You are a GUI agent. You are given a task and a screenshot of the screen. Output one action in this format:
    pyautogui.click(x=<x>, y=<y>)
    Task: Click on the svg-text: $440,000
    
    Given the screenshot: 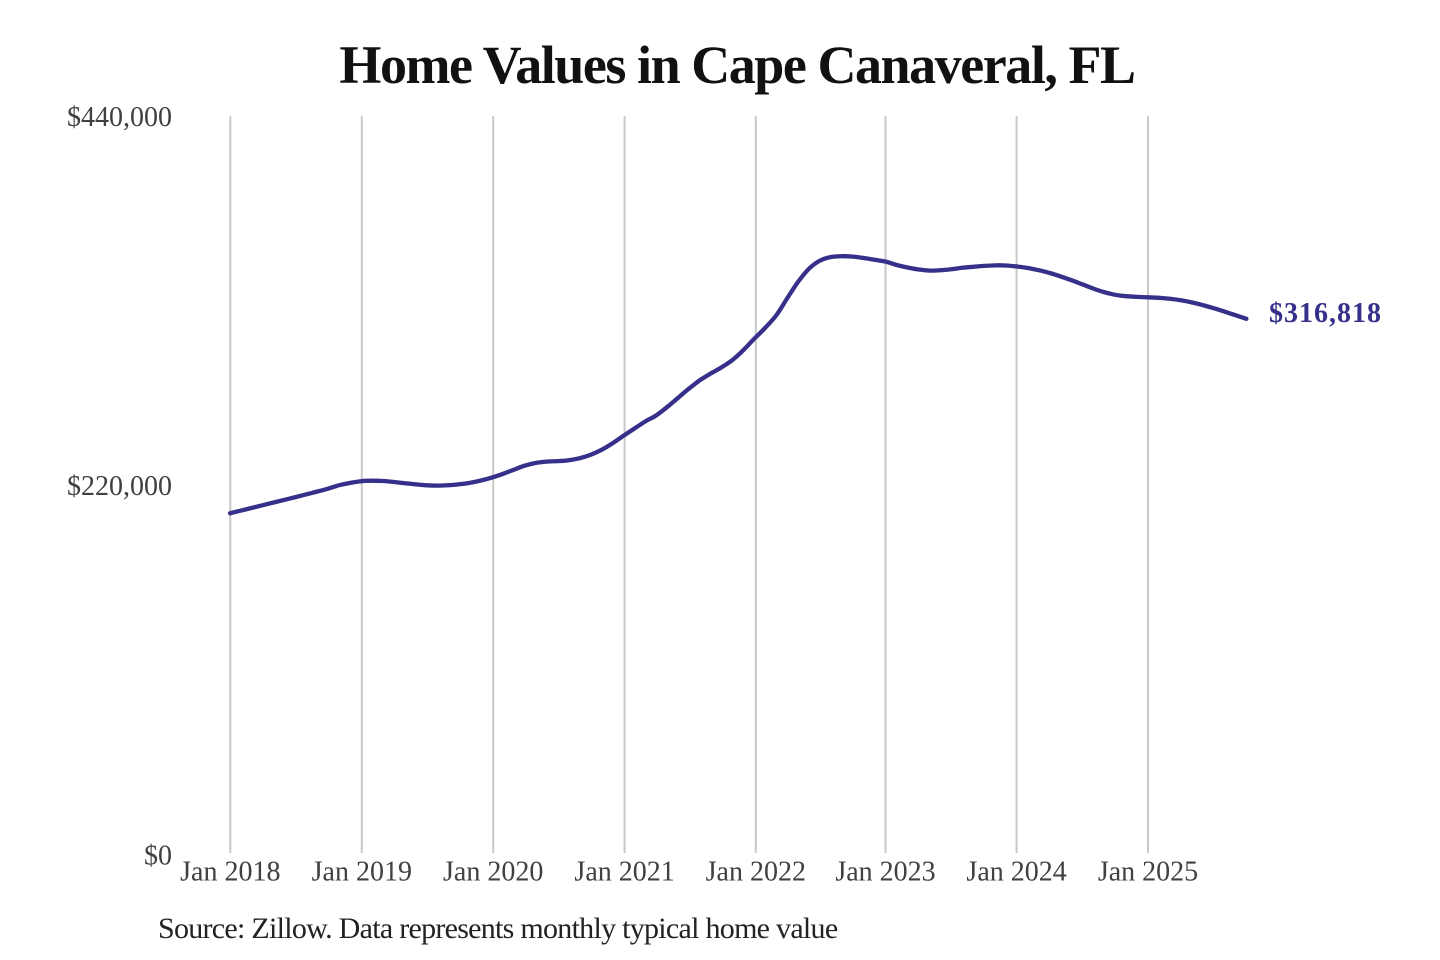 What is the action you would take?
    pyautogui.click(x=119, y=117)
    